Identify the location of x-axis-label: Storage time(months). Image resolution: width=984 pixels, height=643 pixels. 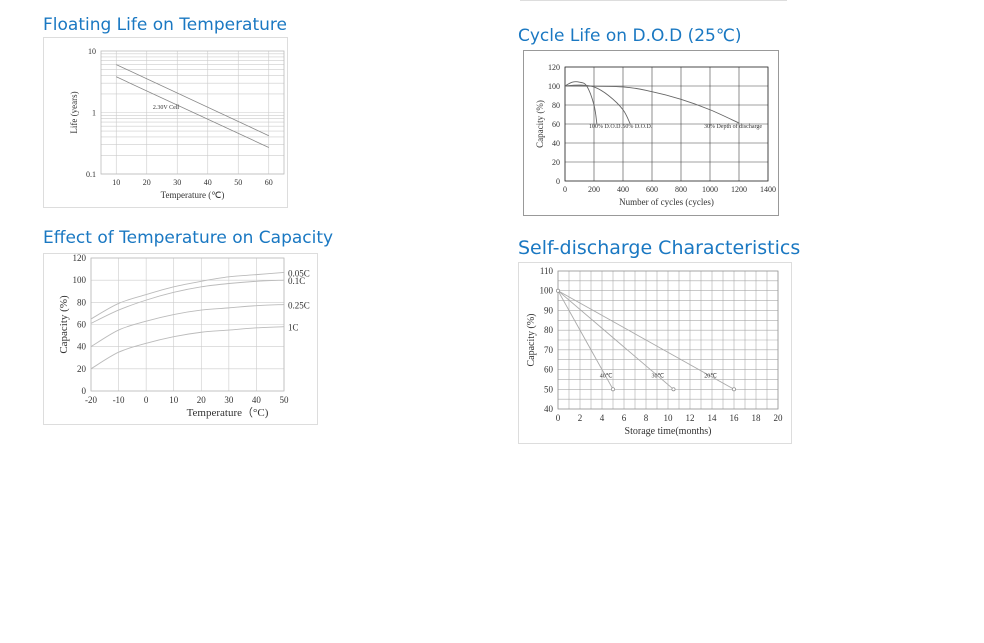
(668, 431).